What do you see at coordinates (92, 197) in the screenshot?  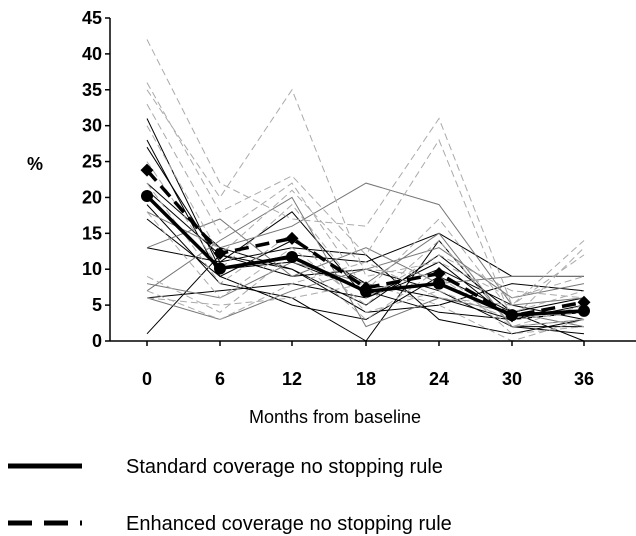 I see `y-tick-label: 20` at bounding box center [92, 197].